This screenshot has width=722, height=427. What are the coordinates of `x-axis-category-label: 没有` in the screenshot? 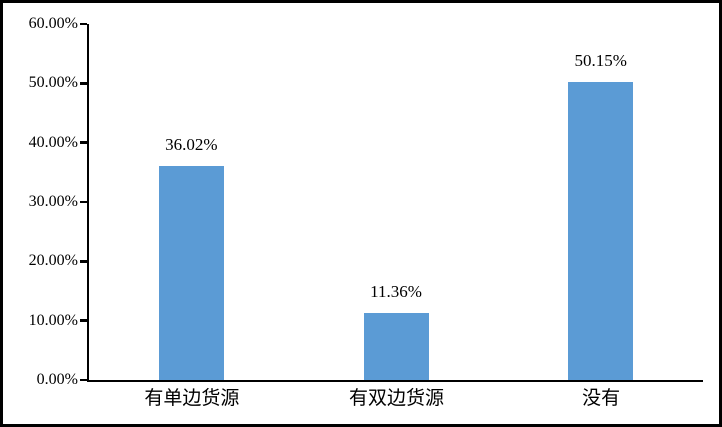 It's located at (601, 398).